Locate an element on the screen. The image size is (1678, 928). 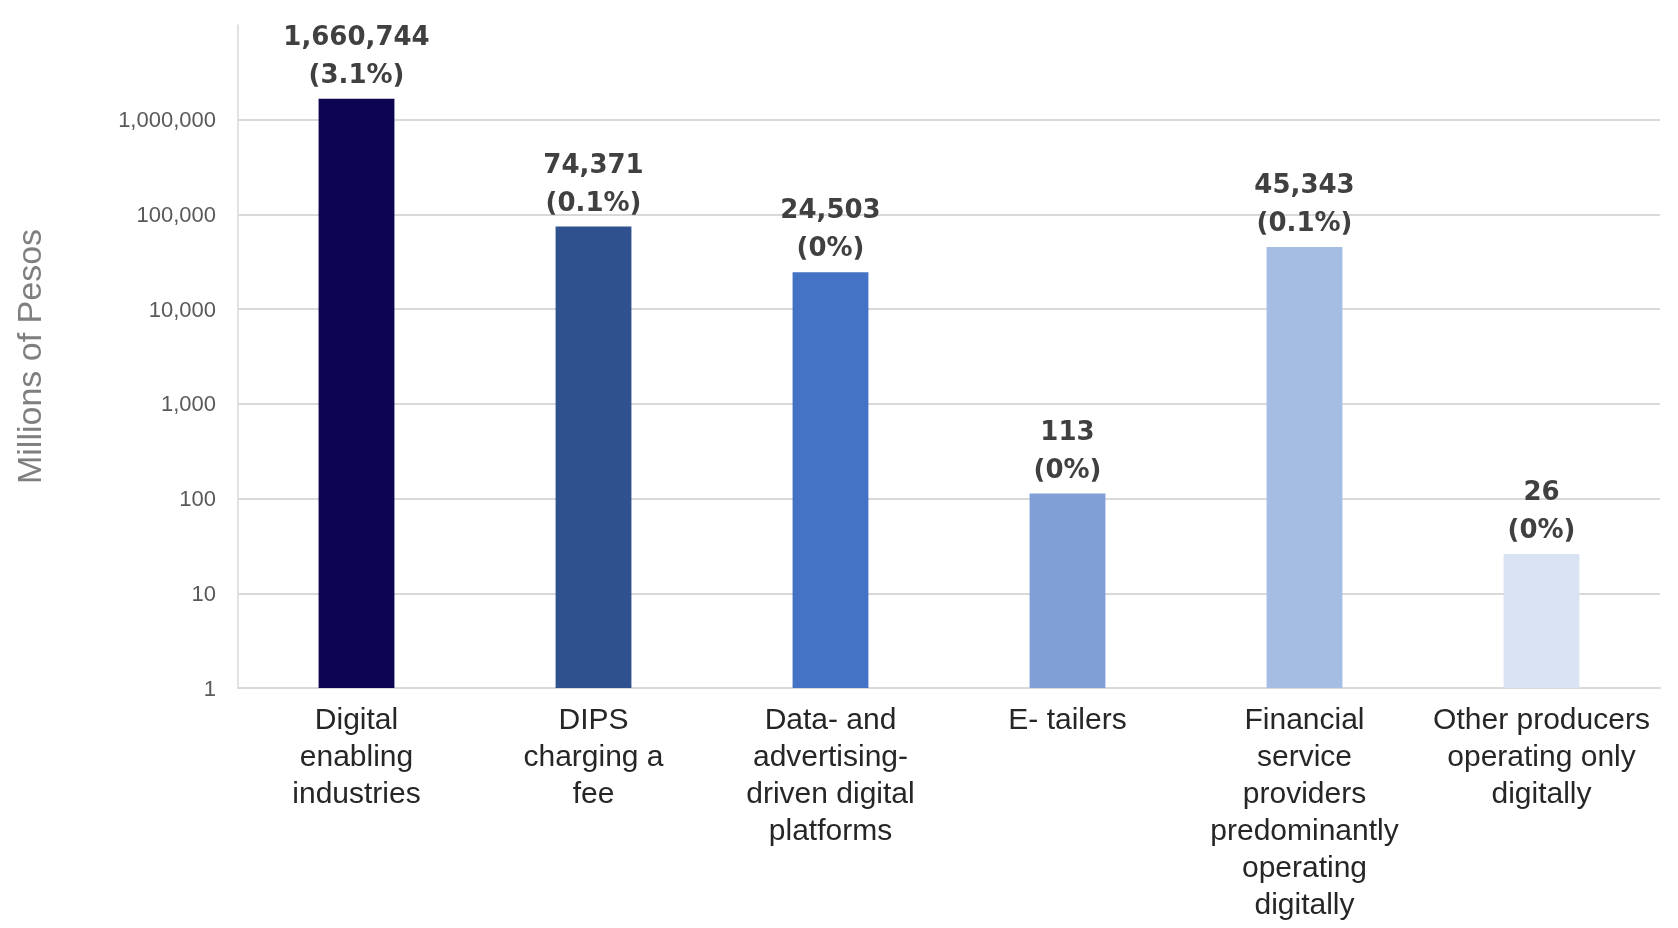
x-tick-label: DIPS charging a fee is located at coordinates (593, 755).